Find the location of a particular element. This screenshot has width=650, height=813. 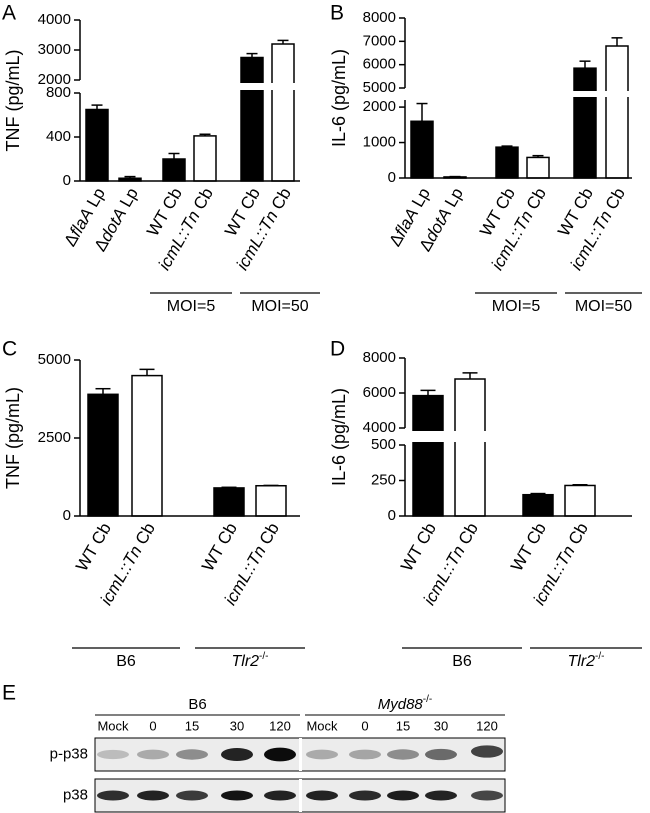

row-label: p38 is located at coordinates (75, 794).